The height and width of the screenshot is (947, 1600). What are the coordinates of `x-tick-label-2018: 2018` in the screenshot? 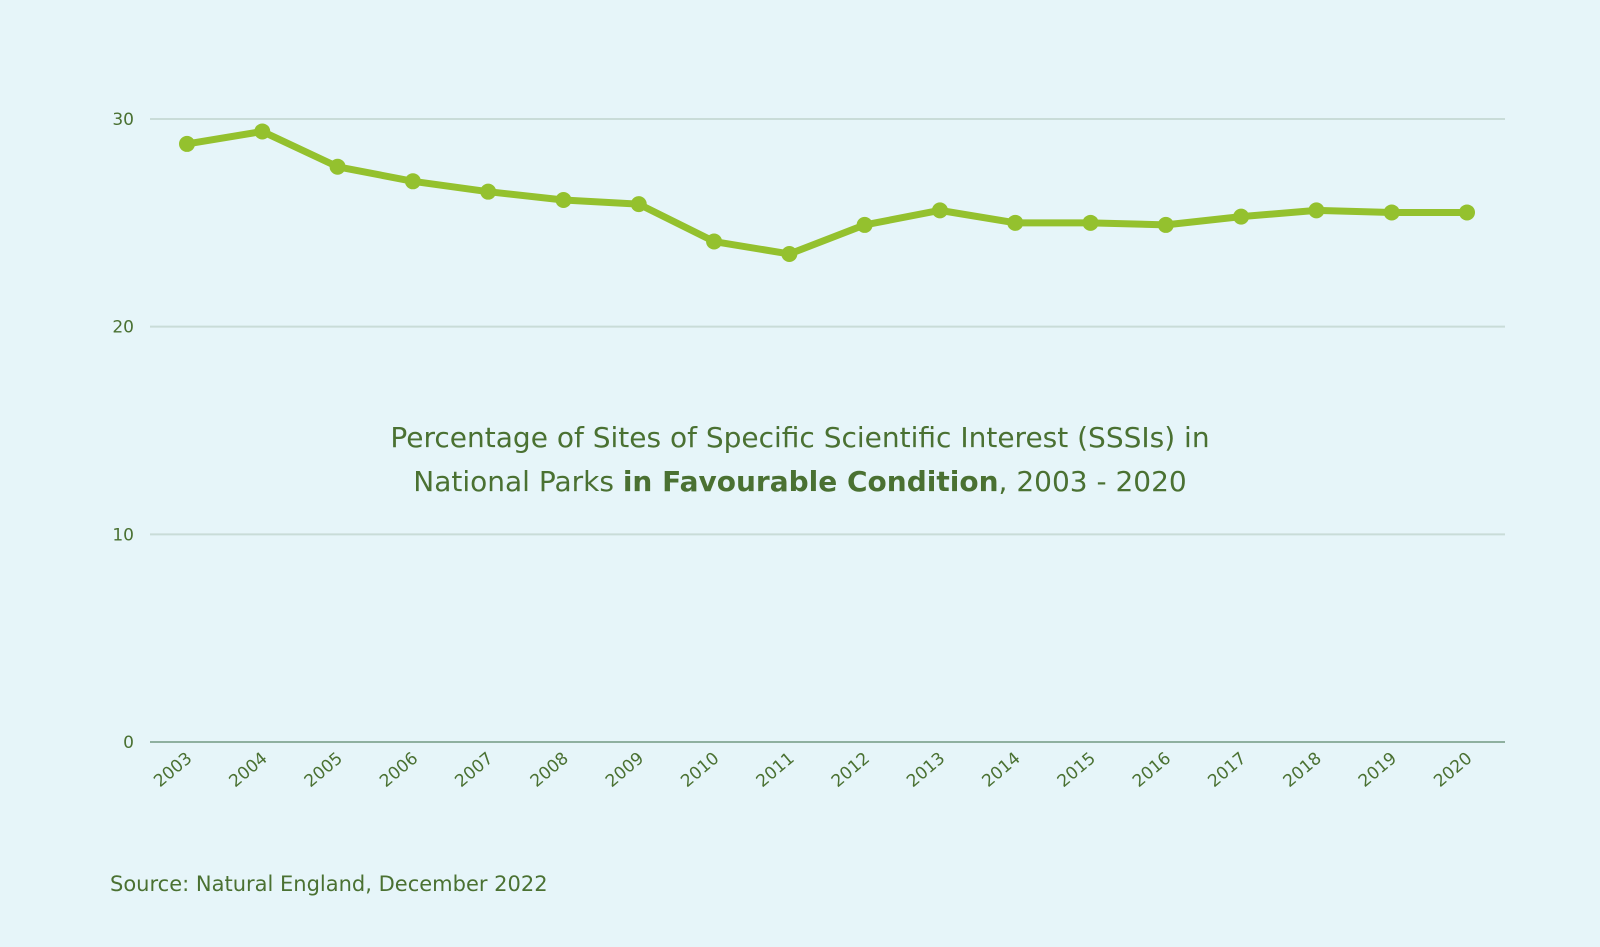 It's located at (1303, 770).